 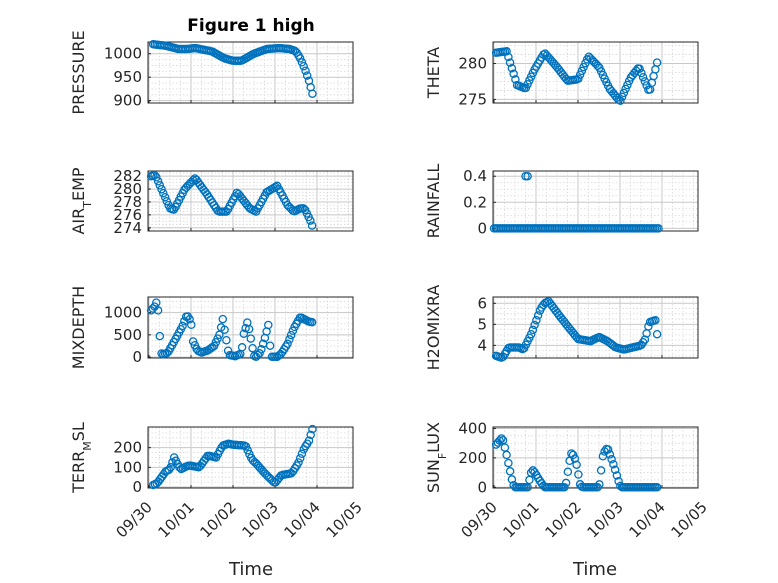 I want to click on y-axis-label: AIRTEMP, so click(x=81, y=200).